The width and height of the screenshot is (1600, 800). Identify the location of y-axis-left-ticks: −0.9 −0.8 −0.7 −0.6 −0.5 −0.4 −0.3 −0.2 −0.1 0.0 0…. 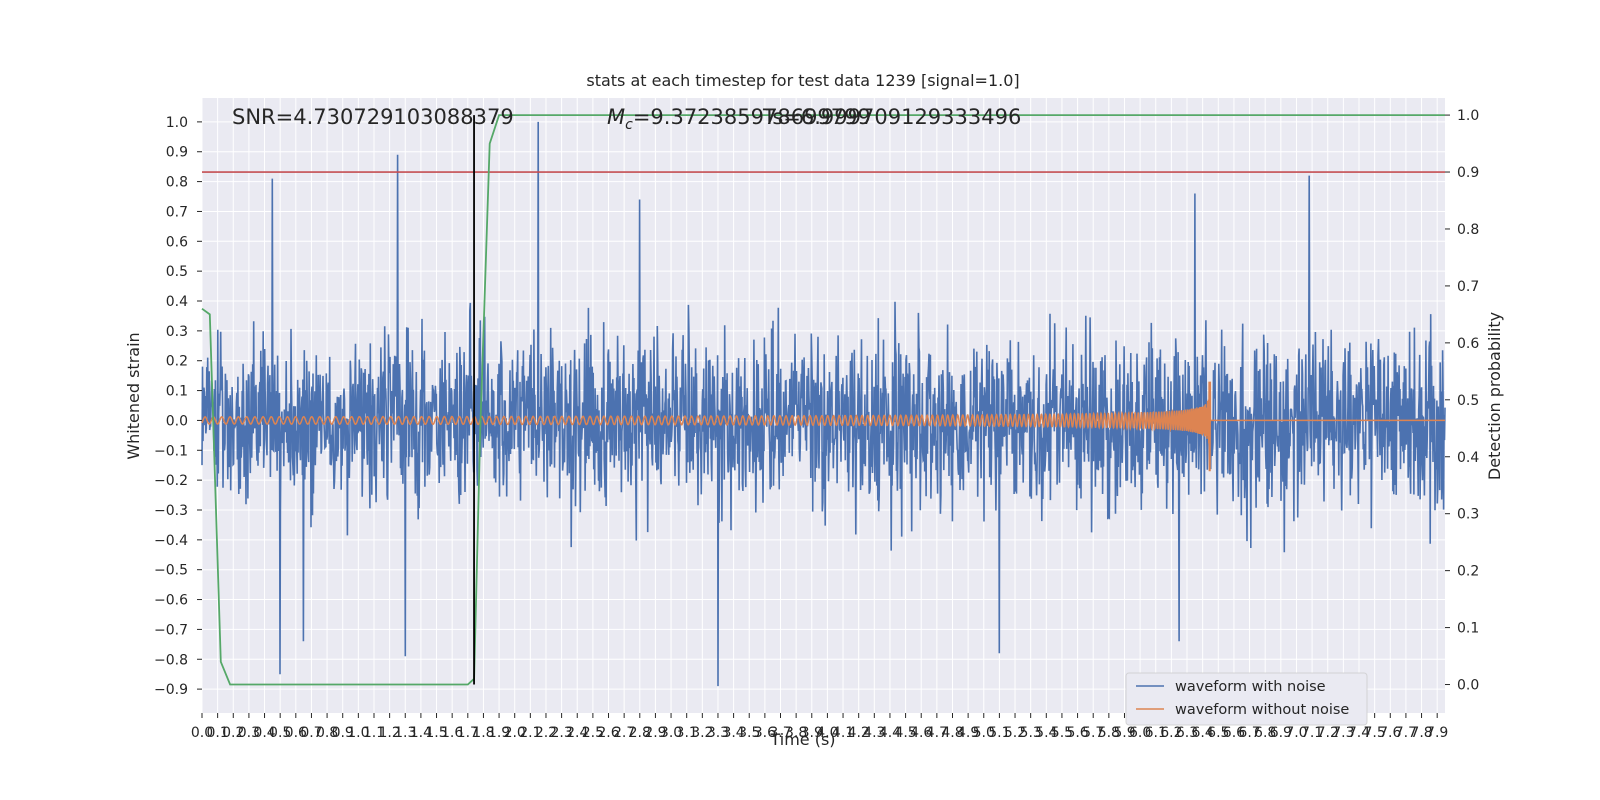
(178, 406).